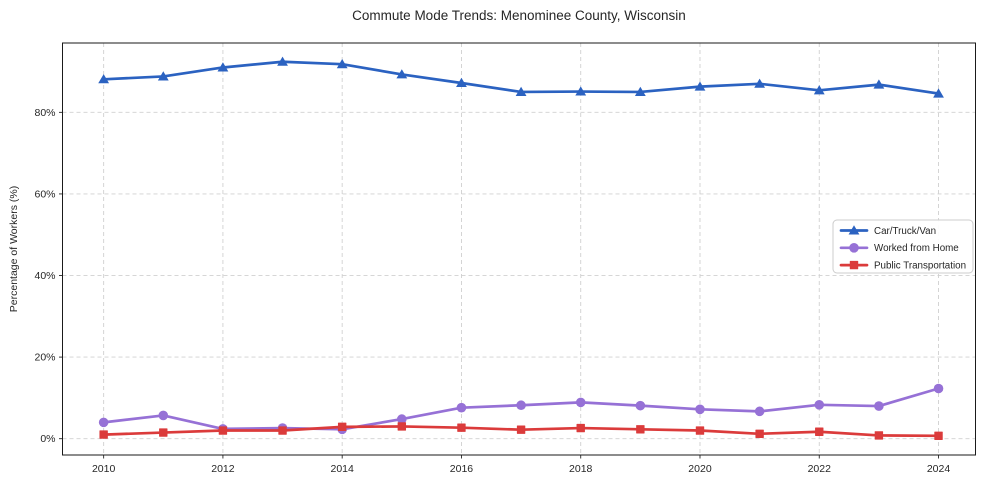  I want to click on legend-label: Car/Truck/Van, so click(905, 231).